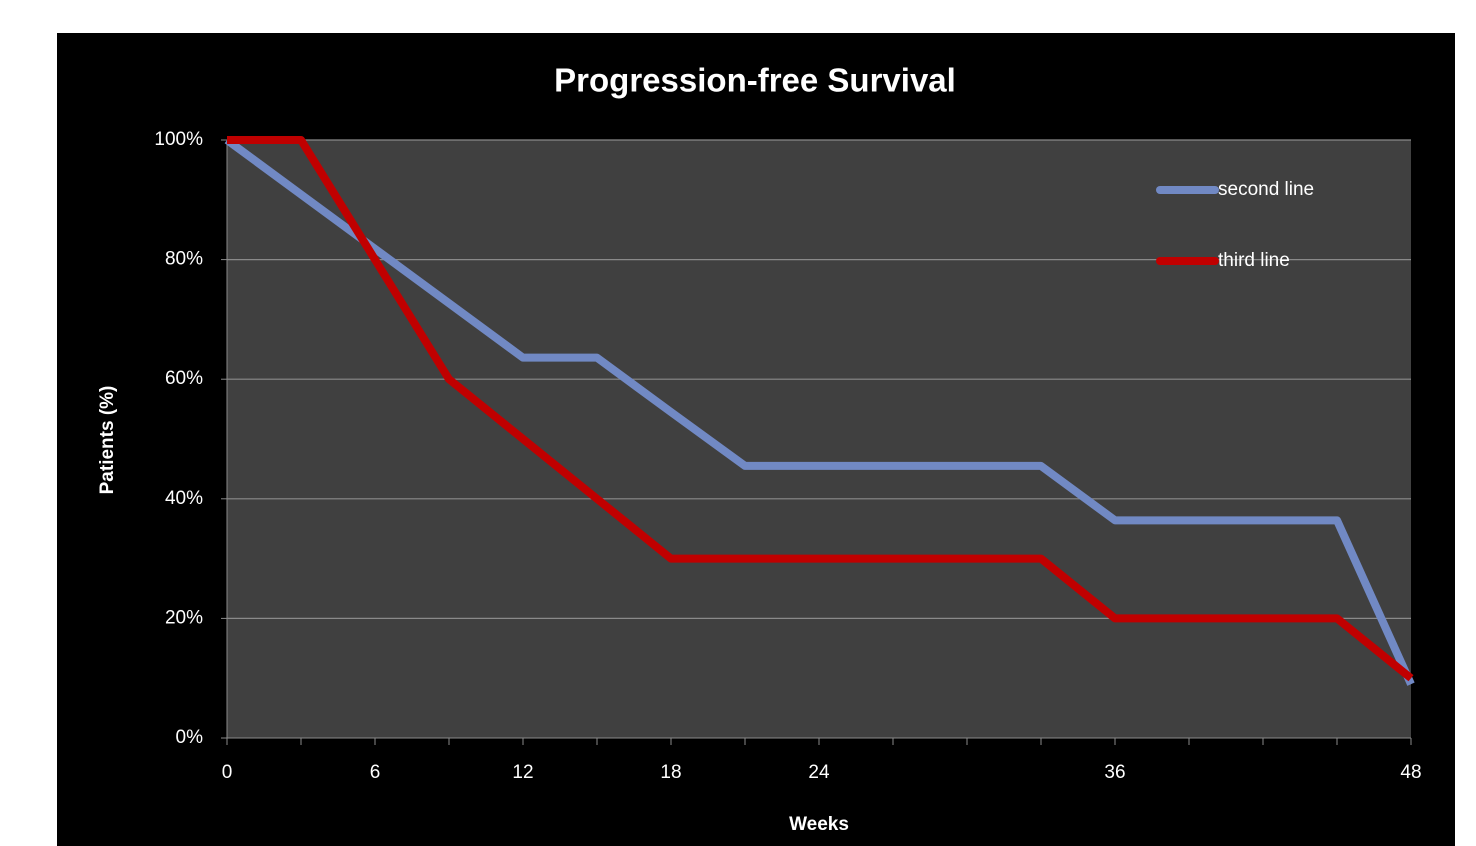 The image size is (1476, 846). Describe the element at coordinates (819, 772) in the screenshot. I see `x-tick-label: 24` at that location.